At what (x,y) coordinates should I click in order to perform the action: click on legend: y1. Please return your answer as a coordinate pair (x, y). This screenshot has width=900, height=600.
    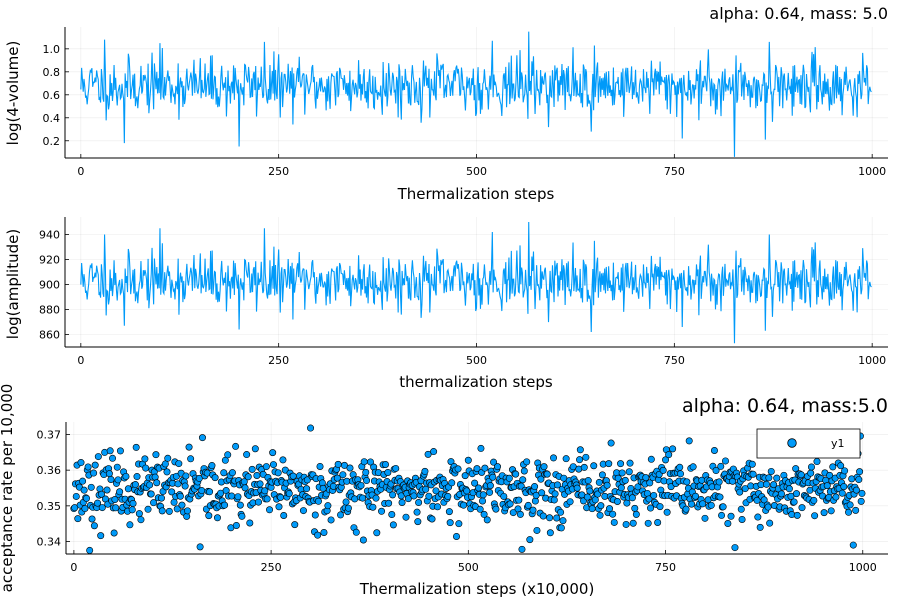
    Looking at the image, I should click on (808, 443).